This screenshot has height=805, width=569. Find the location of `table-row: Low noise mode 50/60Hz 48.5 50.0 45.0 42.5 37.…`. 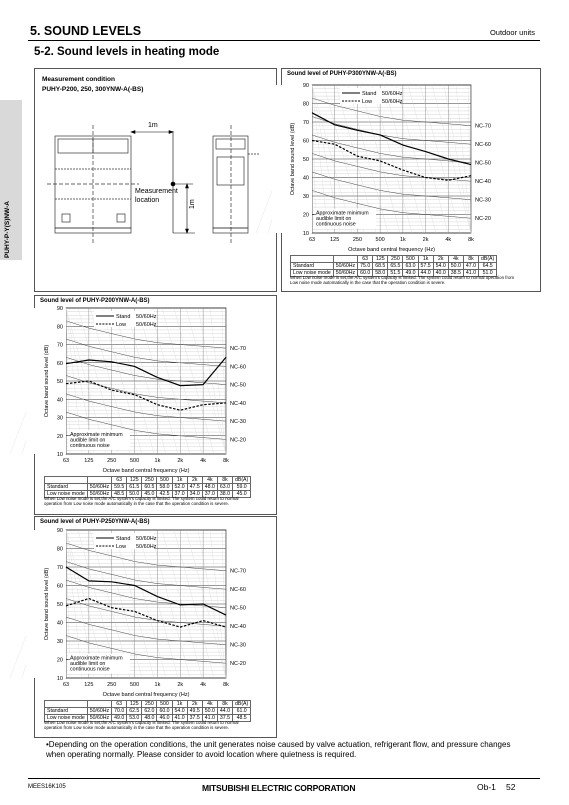

table-row: Low noise mode 50/60Hz 48.5 50.0 45.0 42.5 37.… is located at coordinates (148, 494).